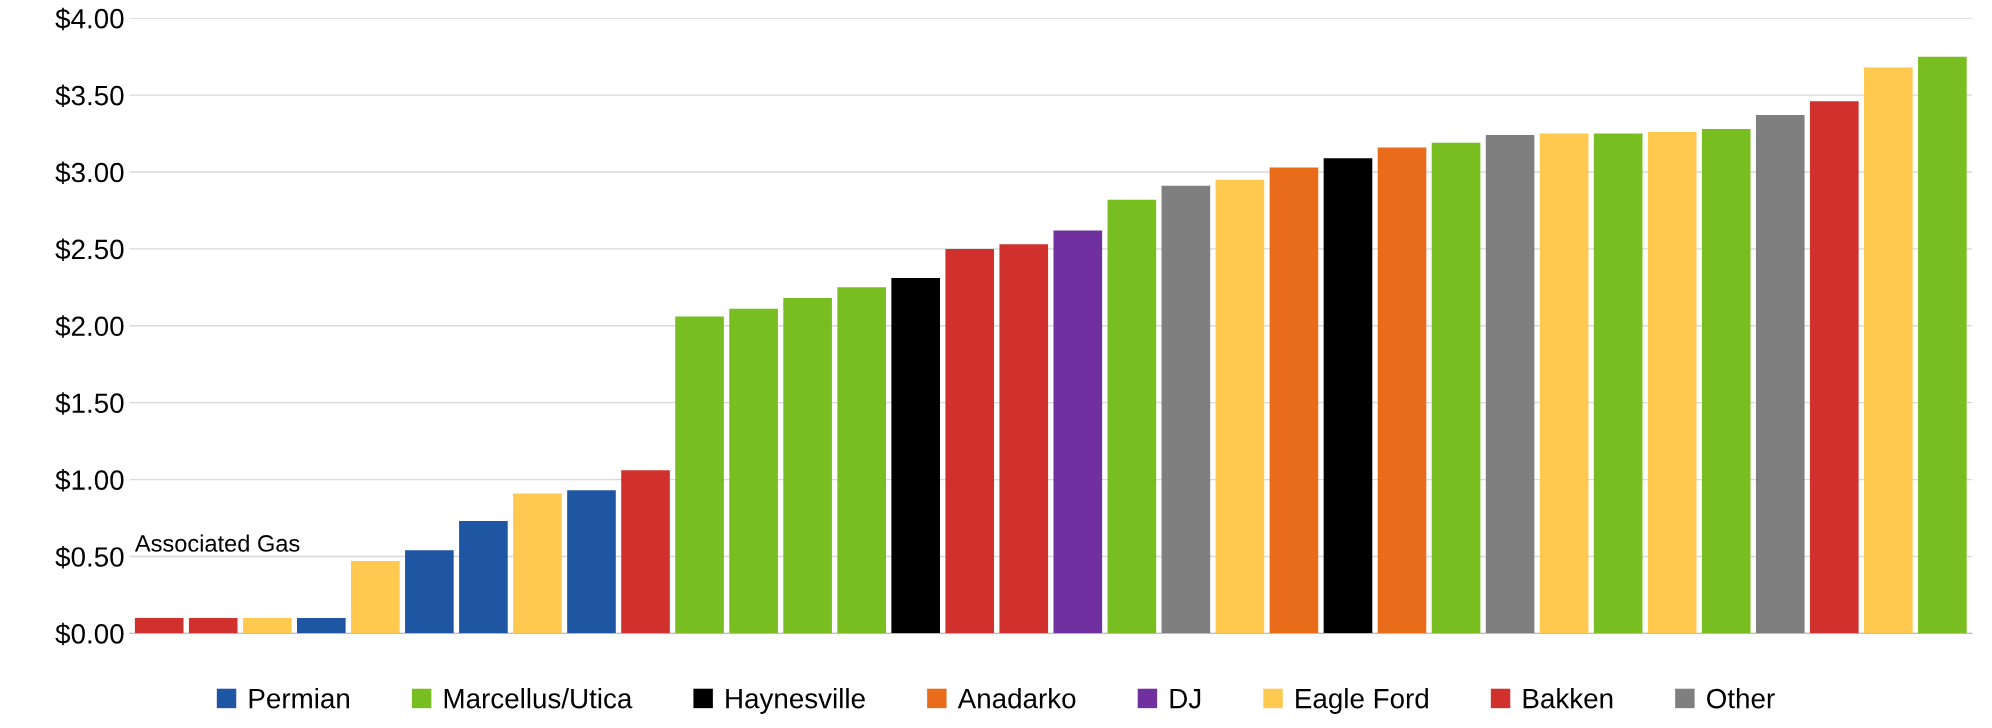 Image resolution: width=1992 pixels, height=728 pixels. I want to click on y-tick-label: $0.00, so click(89, 634).